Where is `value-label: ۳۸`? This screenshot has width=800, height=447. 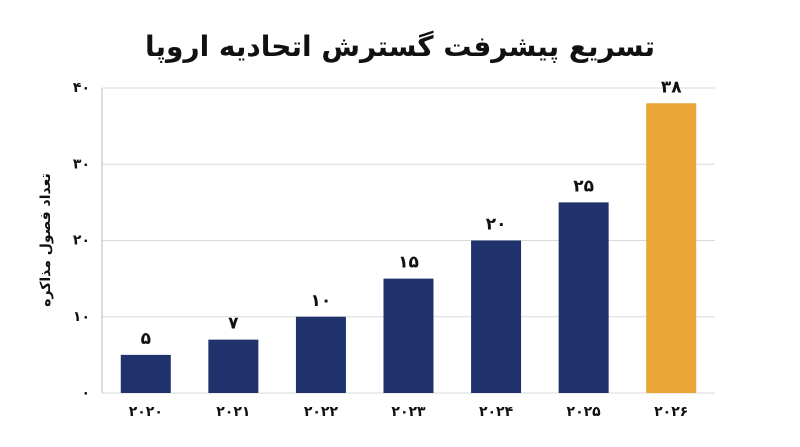
value-label: ۳۸ is located at coordinates (671, 87).